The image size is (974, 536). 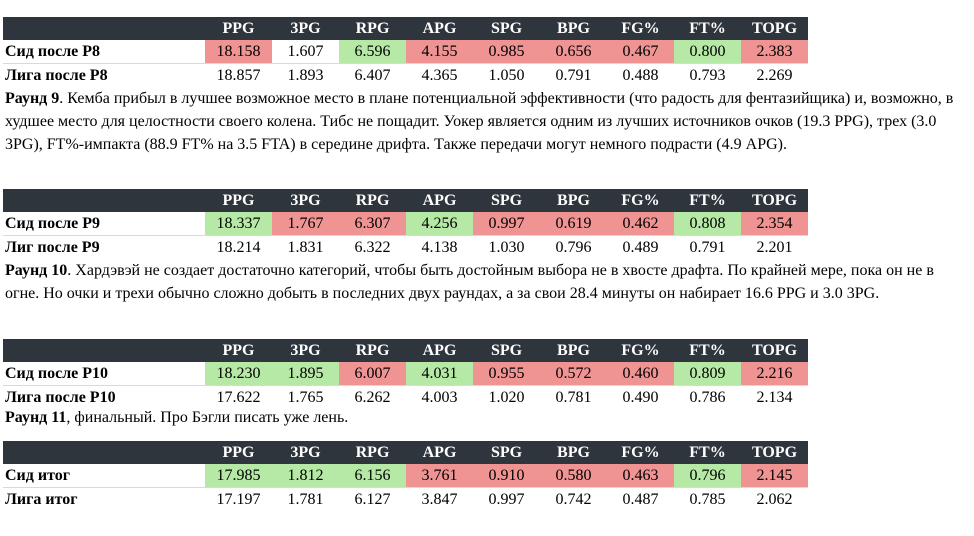 I want to click on row-label: Сид после Р10, so click(x=104, y=374).